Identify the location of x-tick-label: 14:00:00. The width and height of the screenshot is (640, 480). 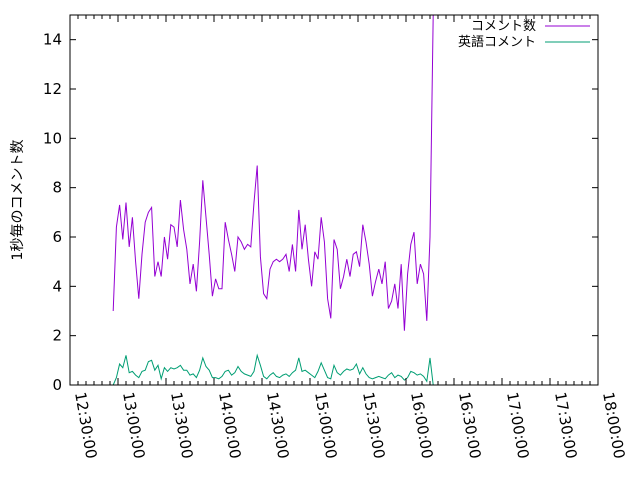
(229, 425).